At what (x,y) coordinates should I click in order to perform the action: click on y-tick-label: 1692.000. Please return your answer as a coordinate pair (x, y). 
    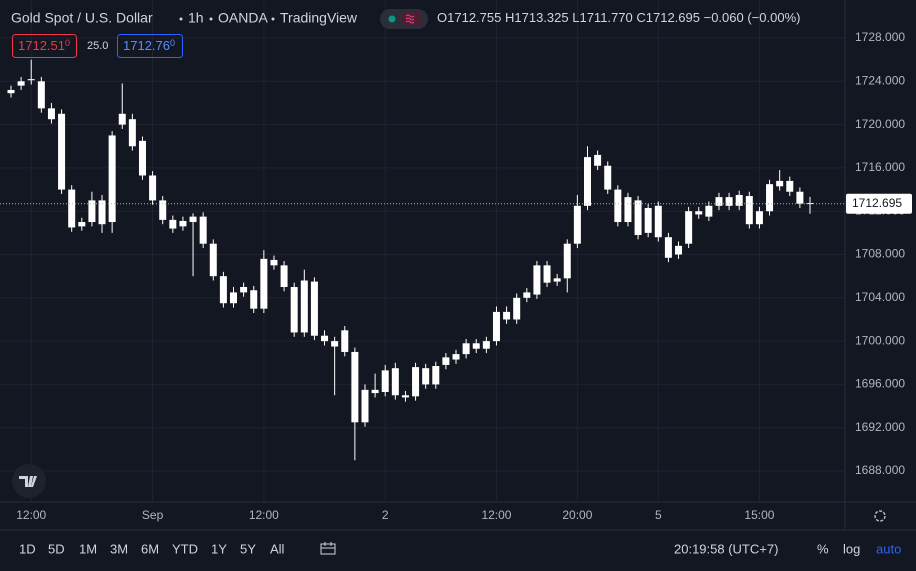
    Looking at the image, I should click on (880, 427).